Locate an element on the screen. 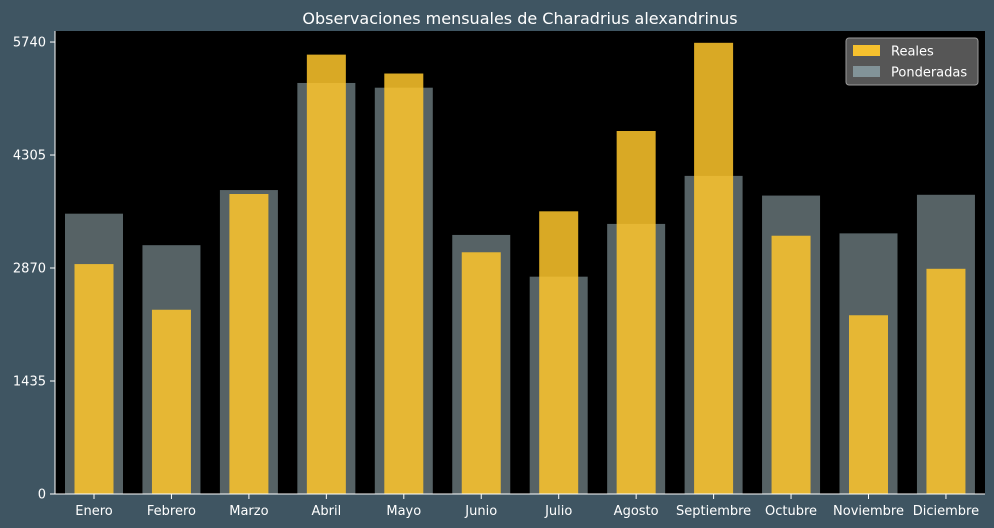 The image size is (994, 528). x-tick-label-10: Noviembre is located at coordinates (868, 511).